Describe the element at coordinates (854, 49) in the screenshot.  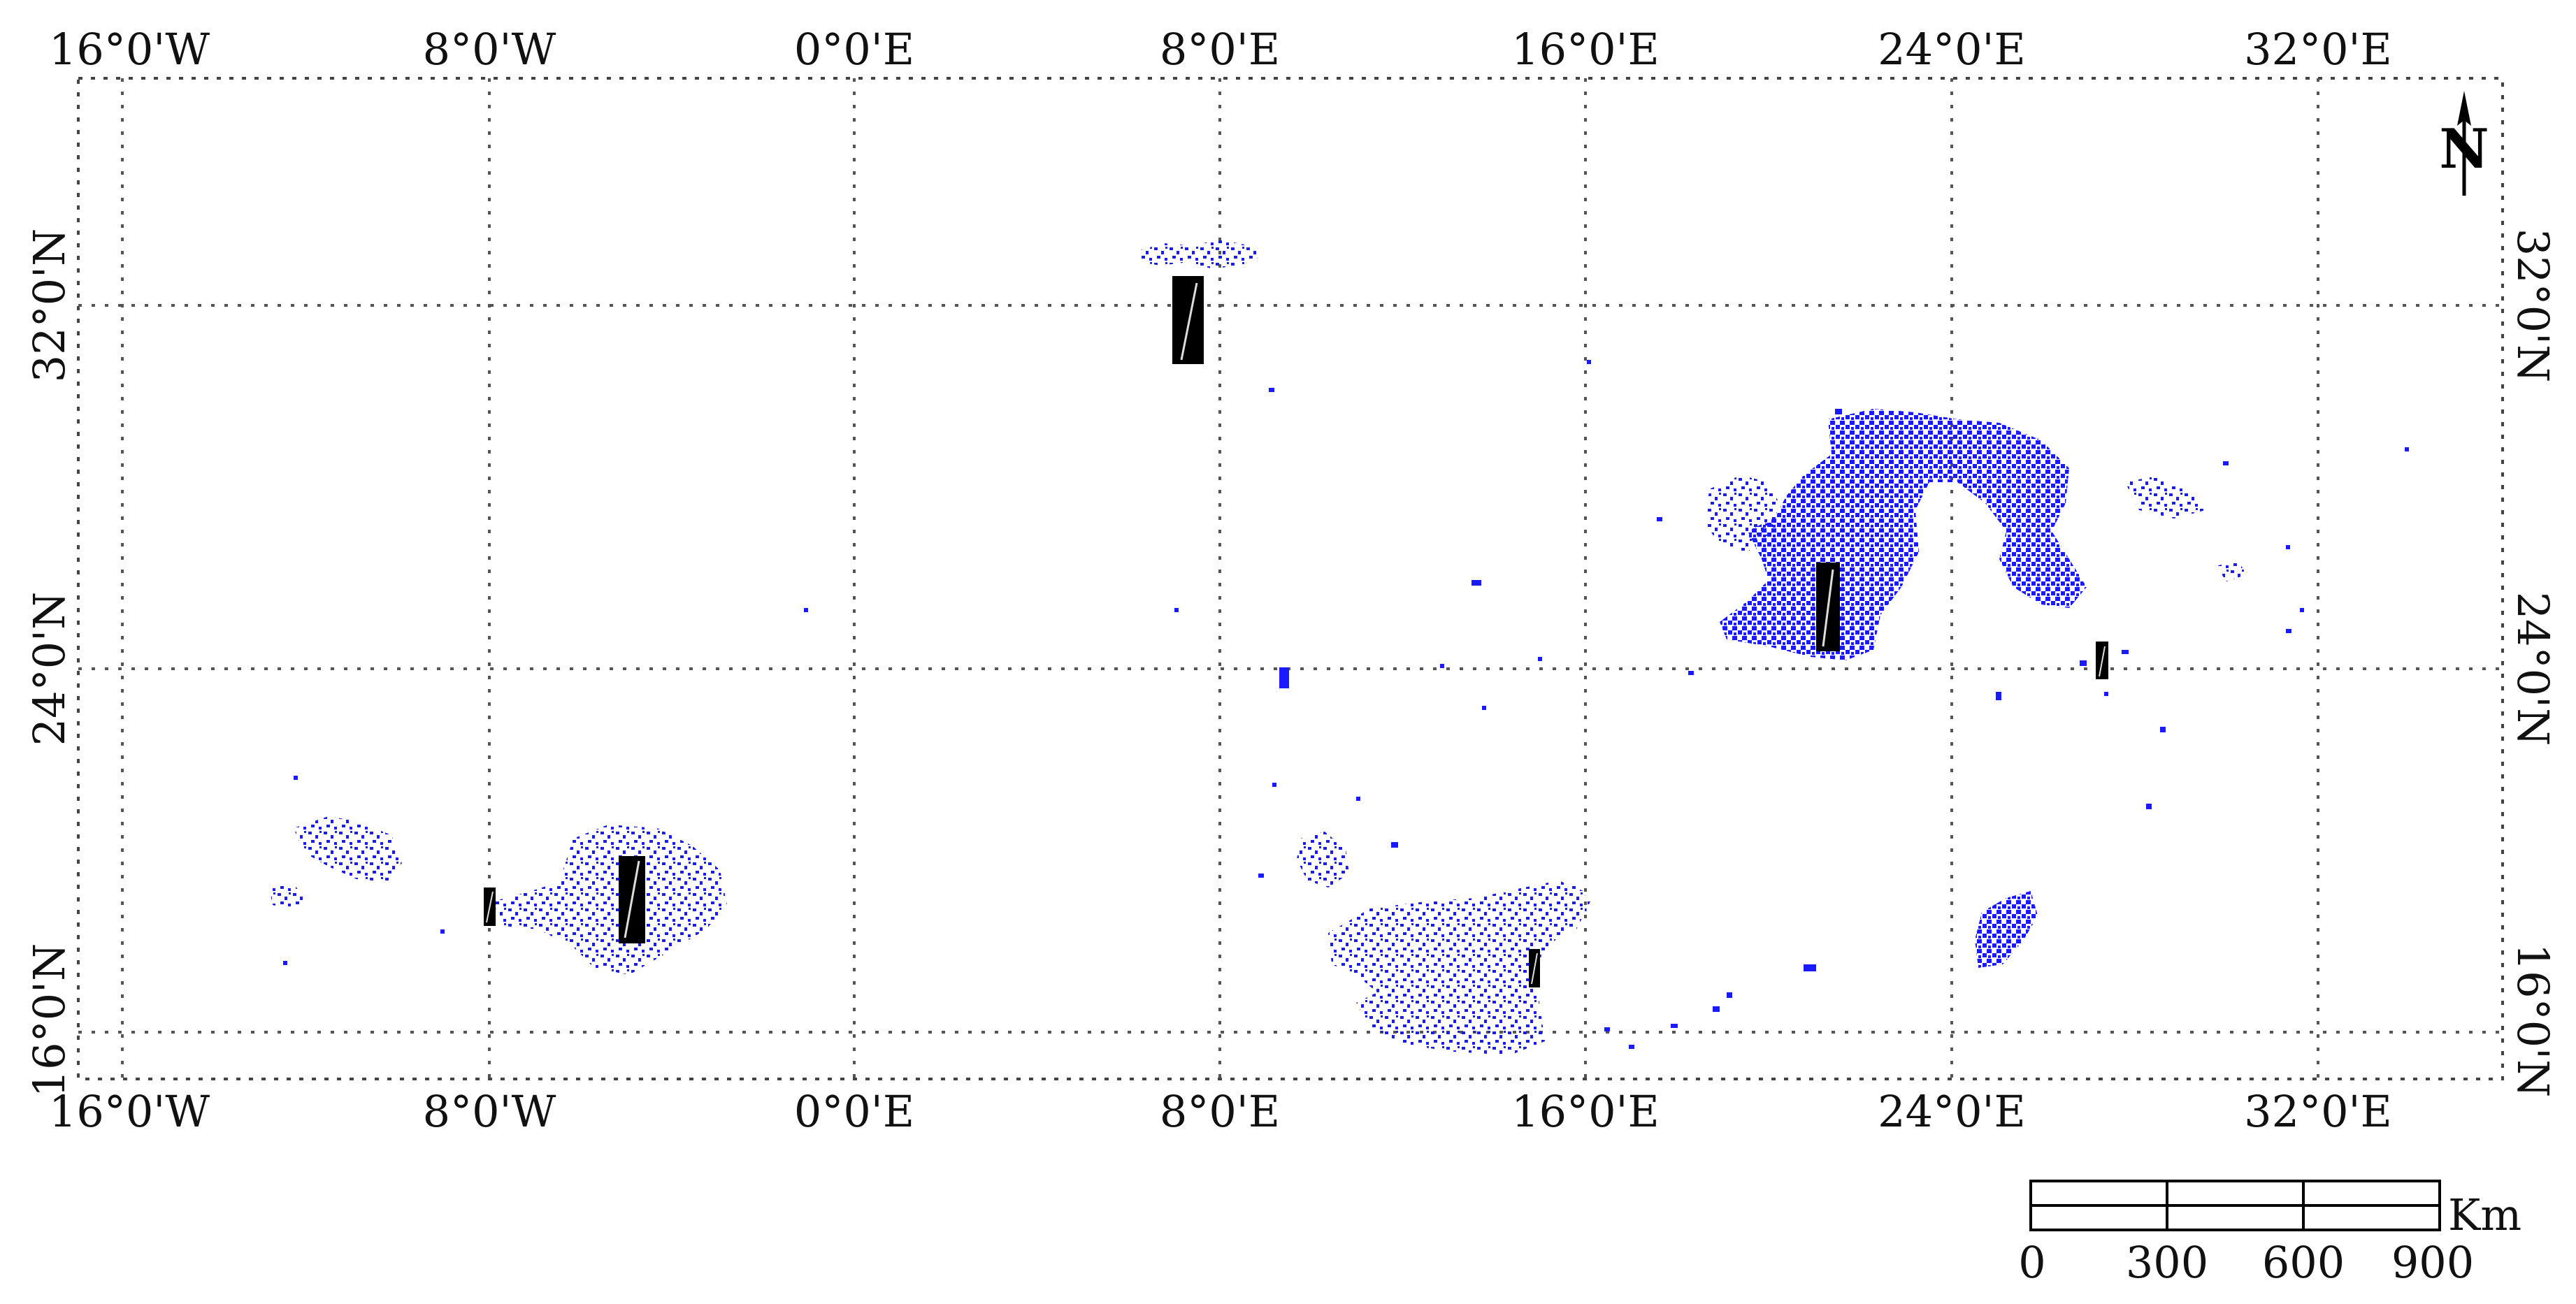
I see `lon-label-top: 0°0'E` at that location.